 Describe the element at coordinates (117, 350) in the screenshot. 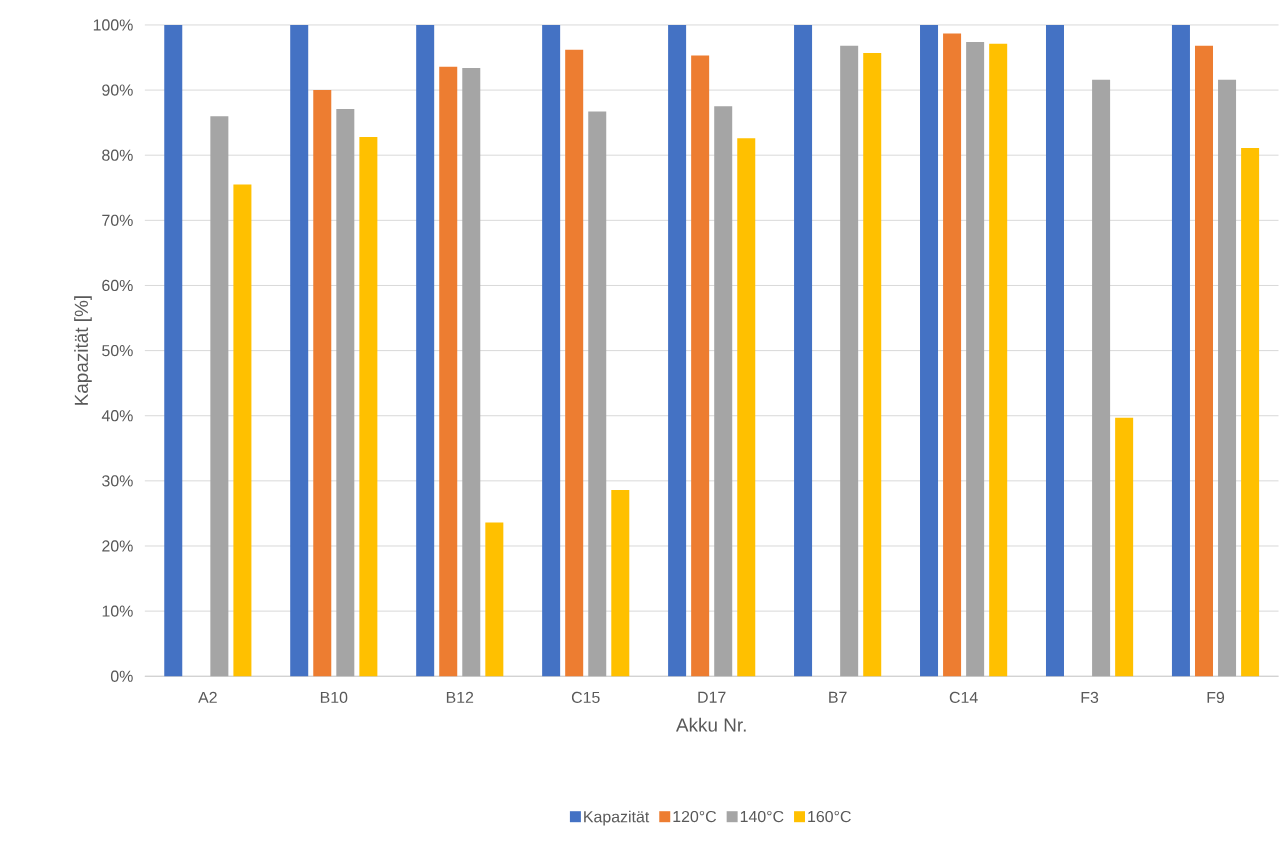

I see `y-tick-label: 50%` at that location.